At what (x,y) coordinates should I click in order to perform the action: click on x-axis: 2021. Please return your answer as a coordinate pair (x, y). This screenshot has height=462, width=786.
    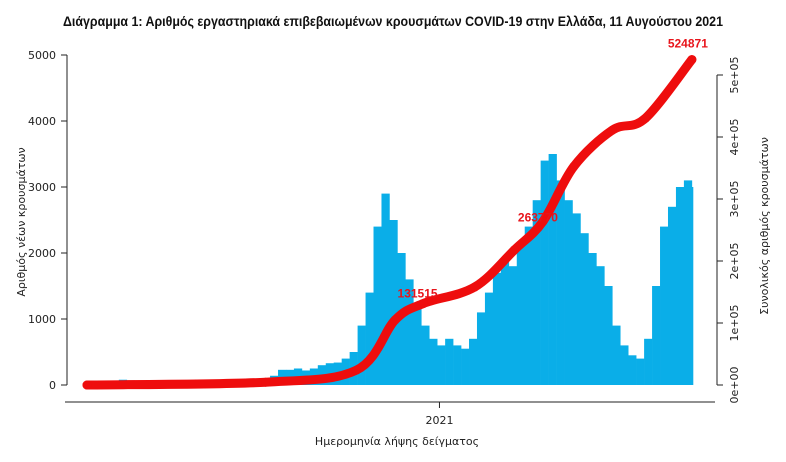
    Looking at the image, I should click on (390, 414).